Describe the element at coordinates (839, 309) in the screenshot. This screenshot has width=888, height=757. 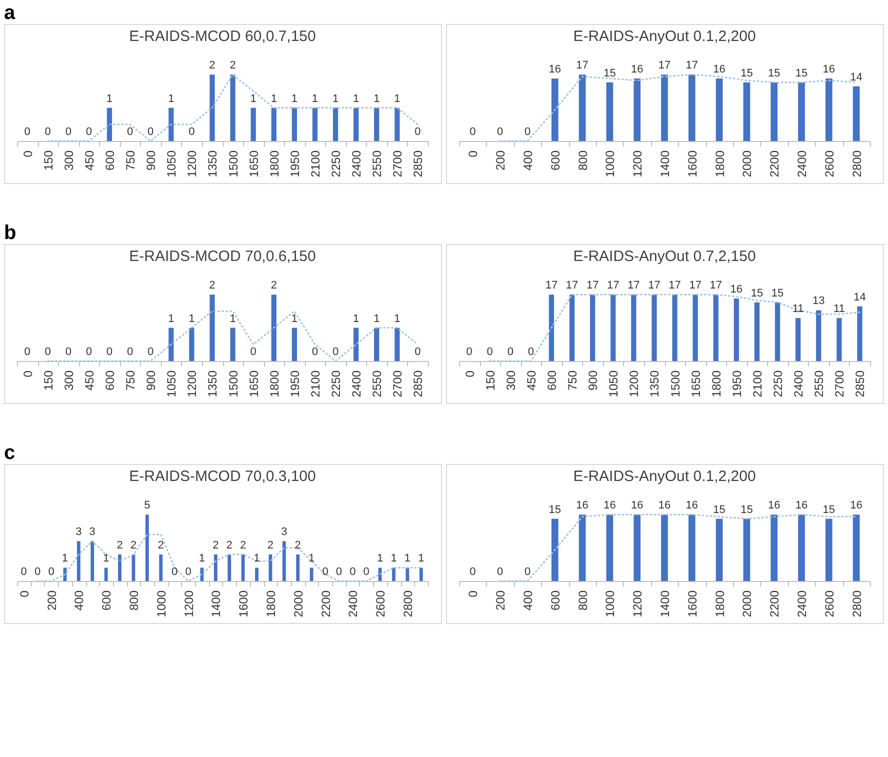
I see `data-label: 11` at that location.